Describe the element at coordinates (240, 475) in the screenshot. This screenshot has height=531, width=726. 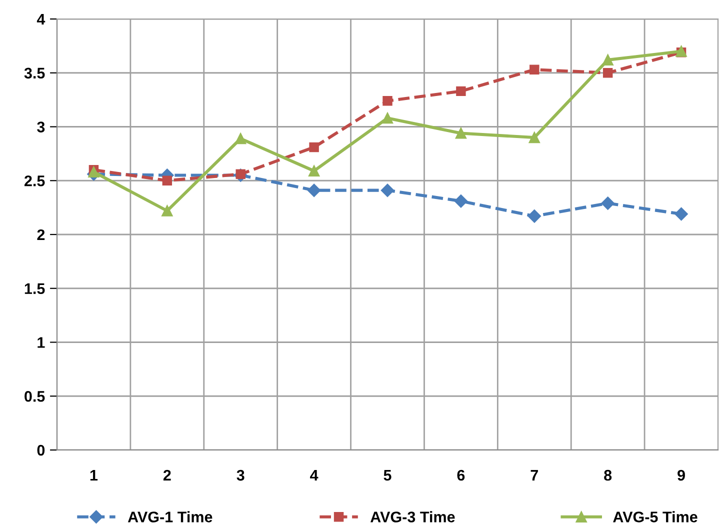
I see `x-tick-label: 3` at that location.